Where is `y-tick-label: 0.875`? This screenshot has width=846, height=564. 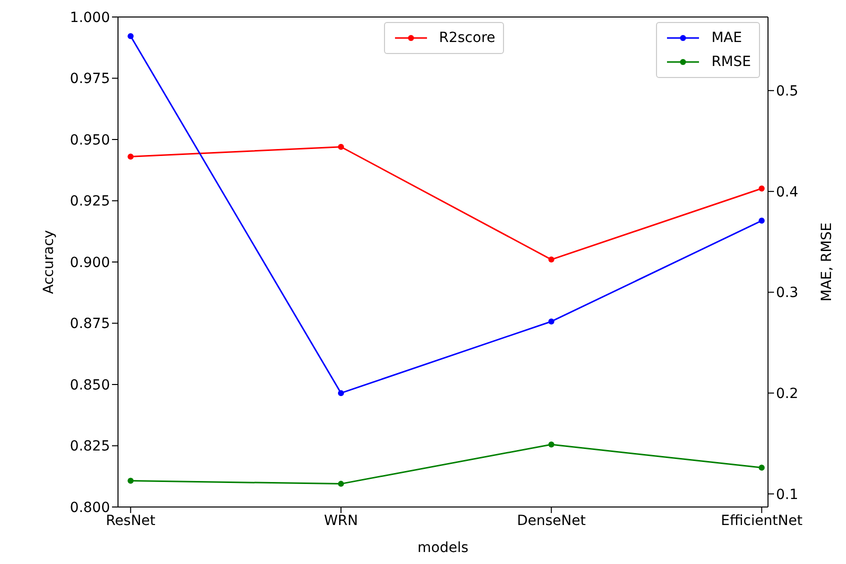
y-tick-label: 0.875 is located at coordinates (90, 324).